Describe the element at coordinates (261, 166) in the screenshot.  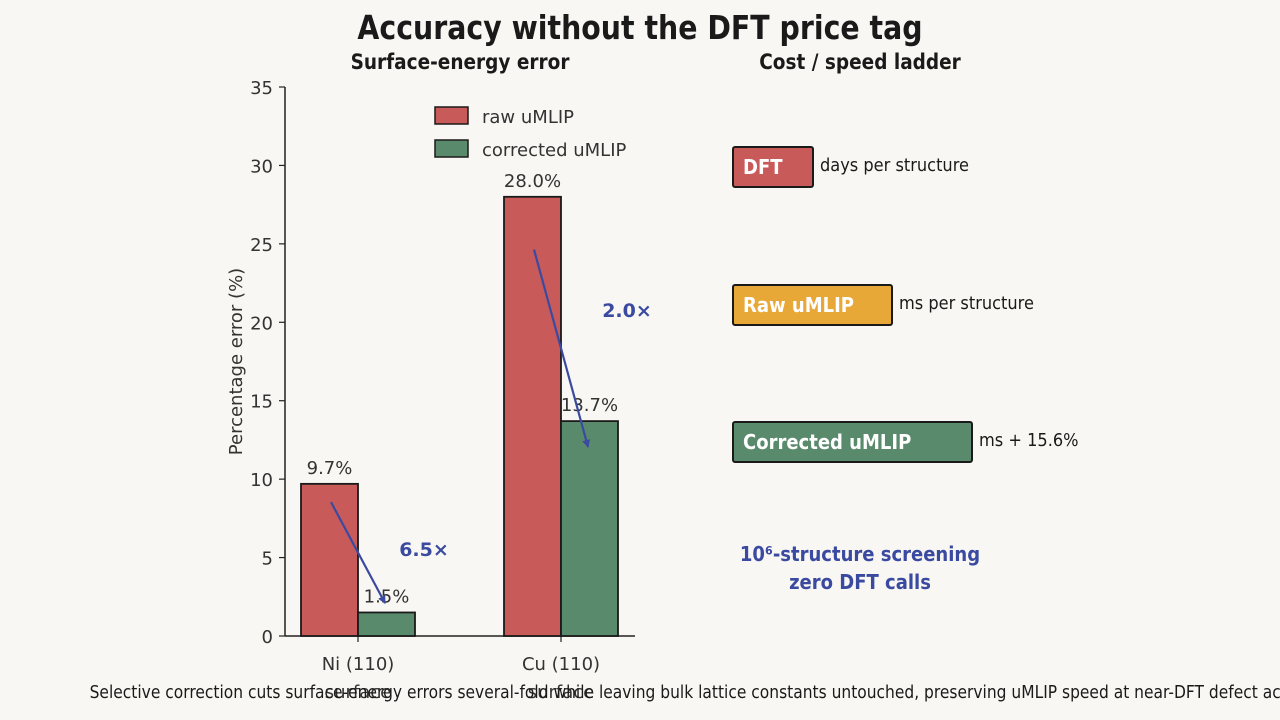
I see `y-tick-label: 30` at that location.